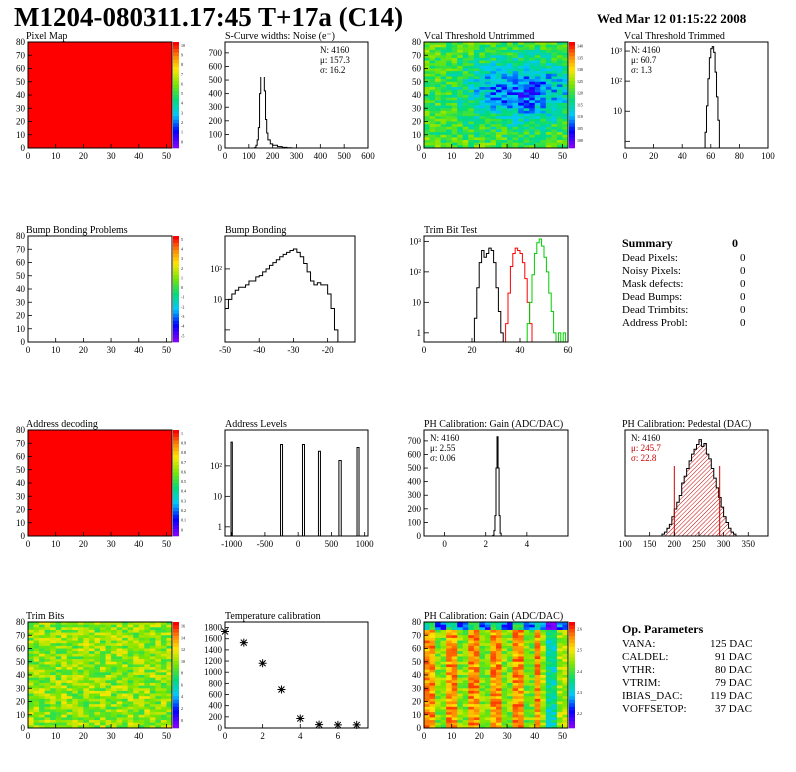  Describe the element at coordinates (545, 290) in the screenshot. I see `histogram-line` at that location.